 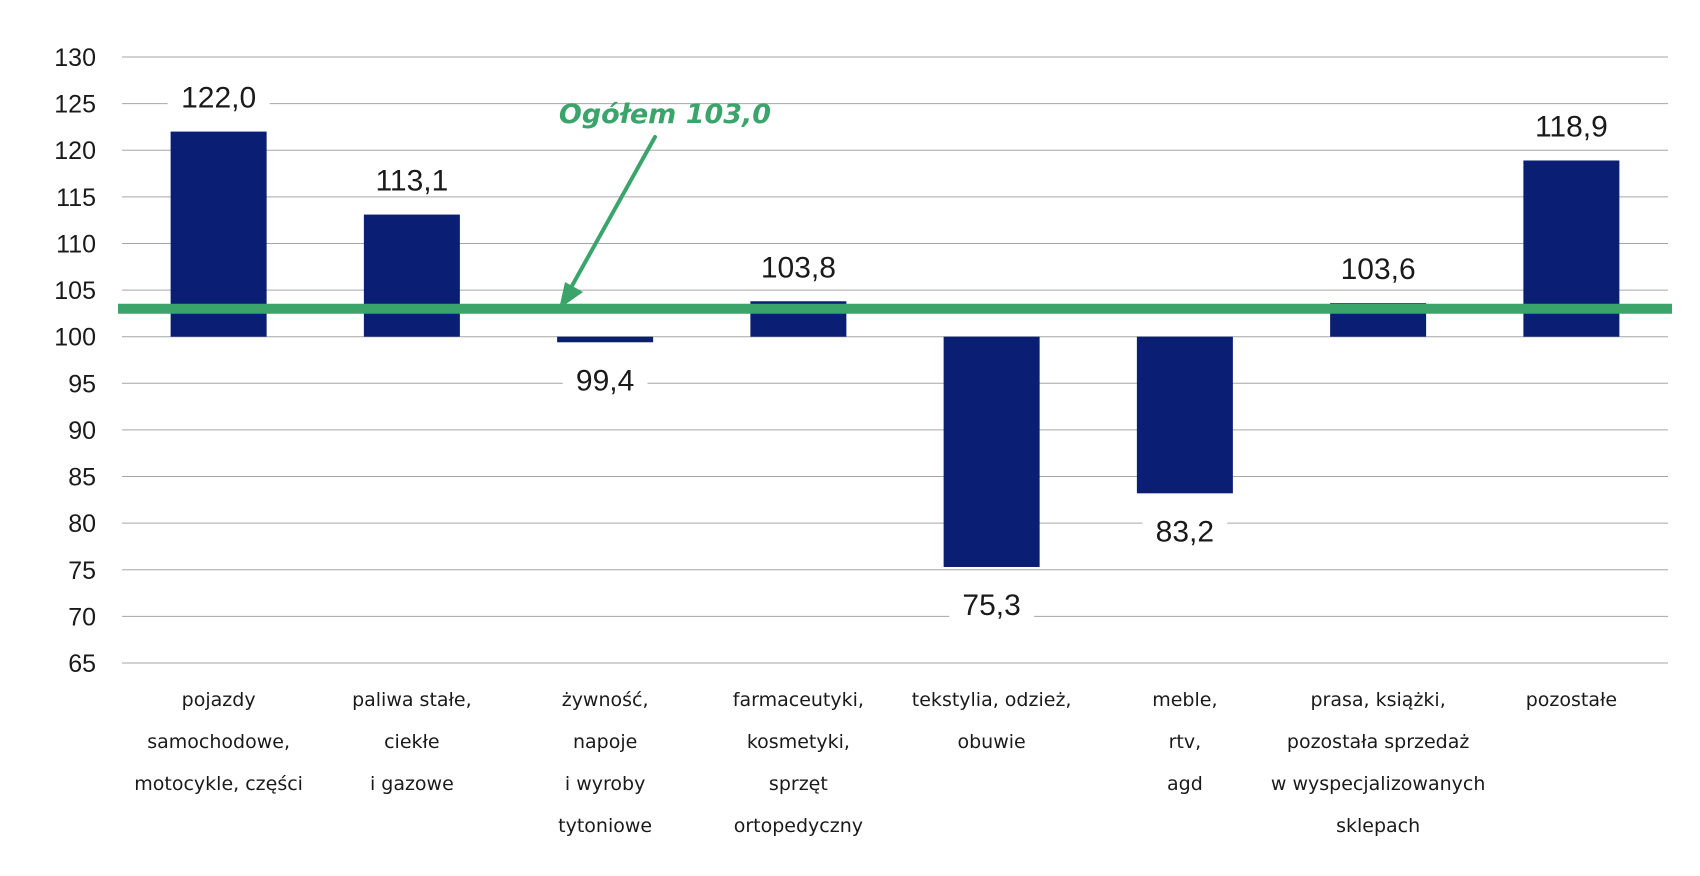 I want to click on x-tick-label: meble,, so click(x=1184, y=700).